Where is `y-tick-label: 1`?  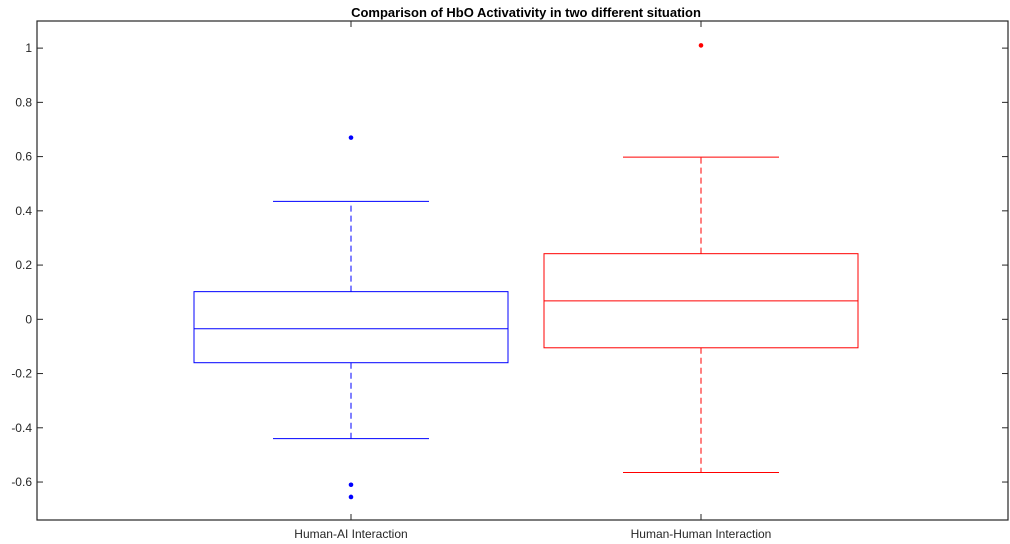 y-tick-label: 1 is located at coordinates (28, 48).